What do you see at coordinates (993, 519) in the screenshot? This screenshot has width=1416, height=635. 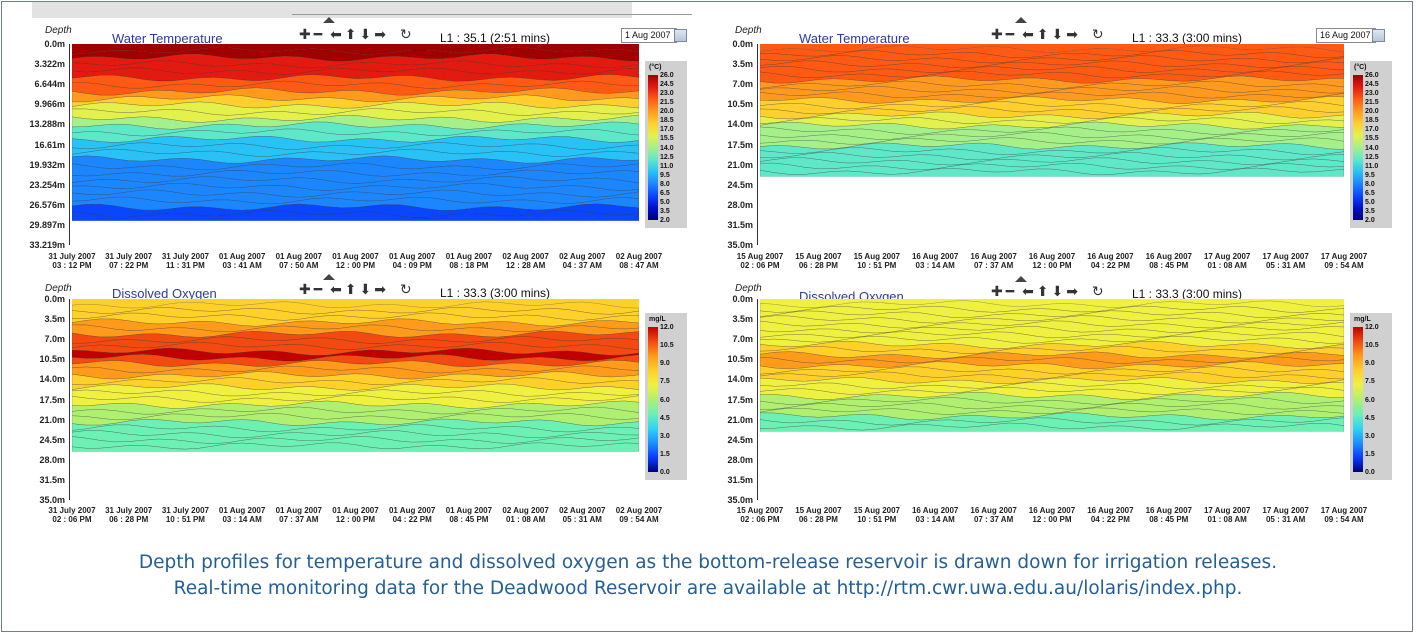 I see `time-tick-time: 07 : 37 AM` at bounding box center [993, 519].